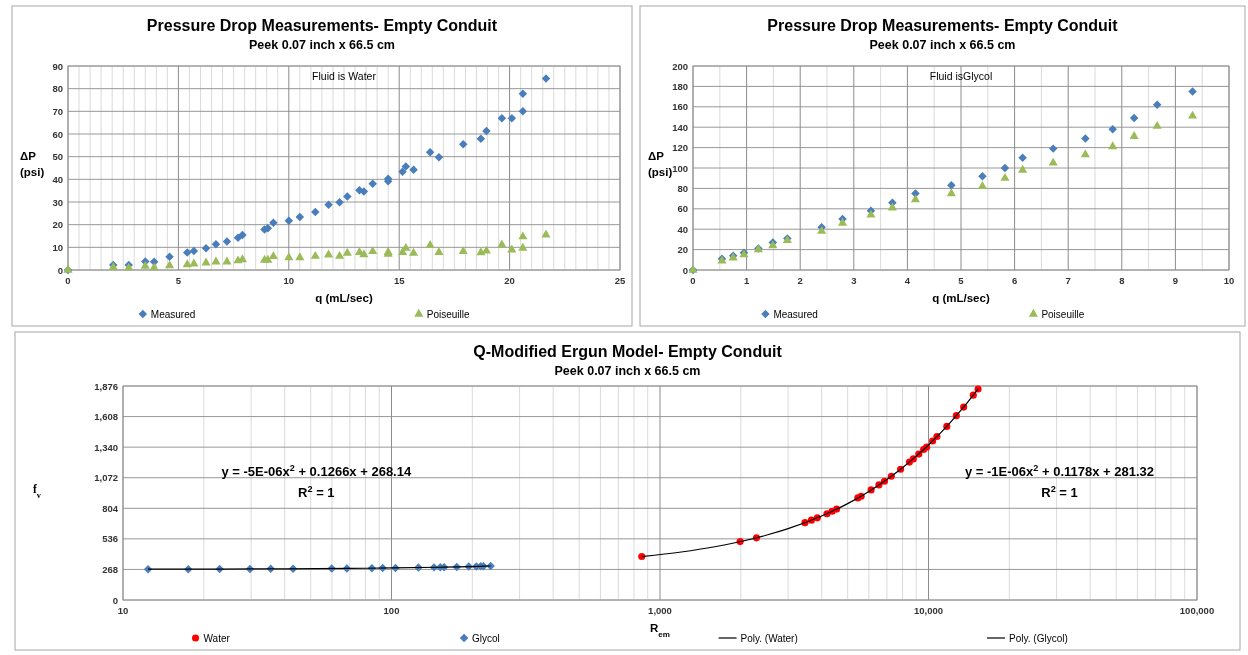 The image size is (1248, 655). Describe the element at coordinates (680, 66) in the screenshot. I see `y-tick-label: 200` at that location.